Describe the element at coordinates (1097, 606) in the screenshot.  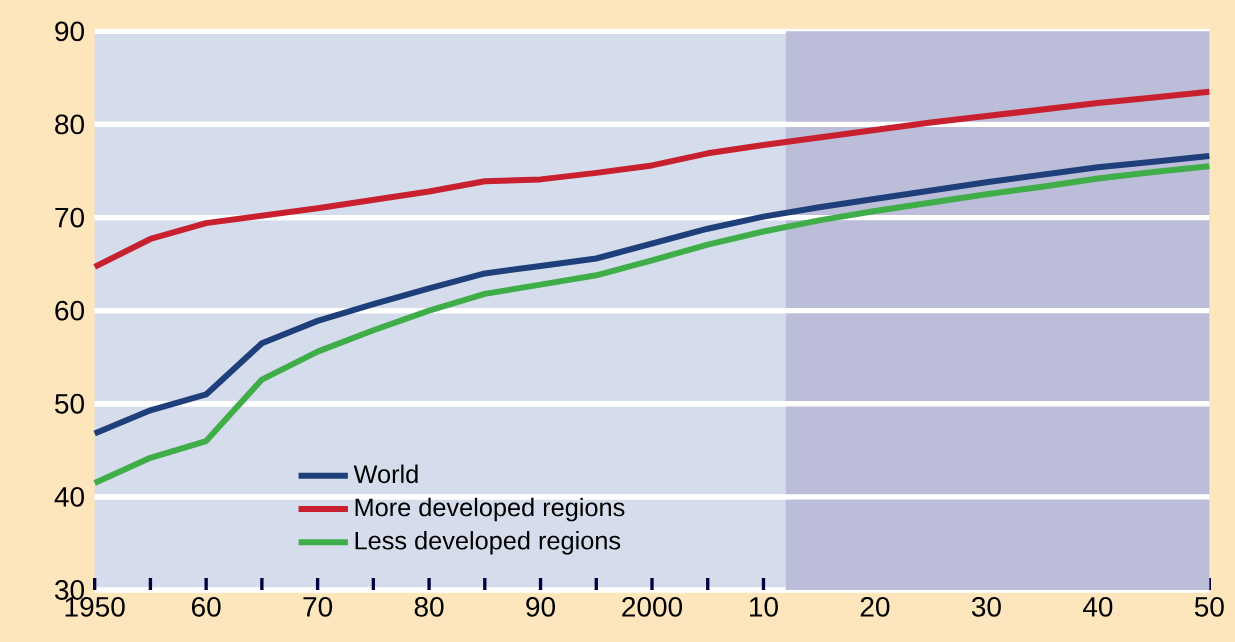
I see `x-tick-label: 40` at that location.